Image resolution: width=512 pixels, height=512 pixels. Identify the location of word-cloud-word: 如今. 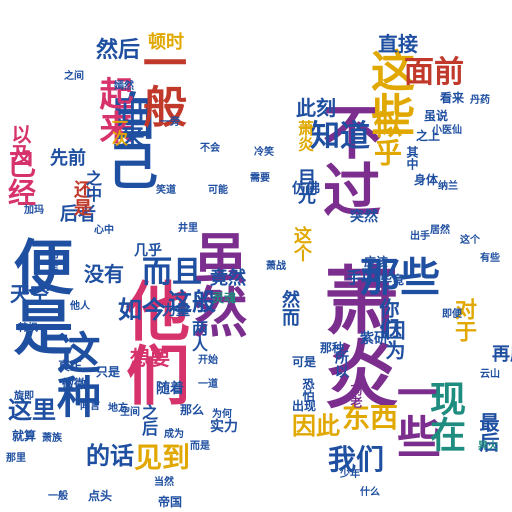
(142, 310).